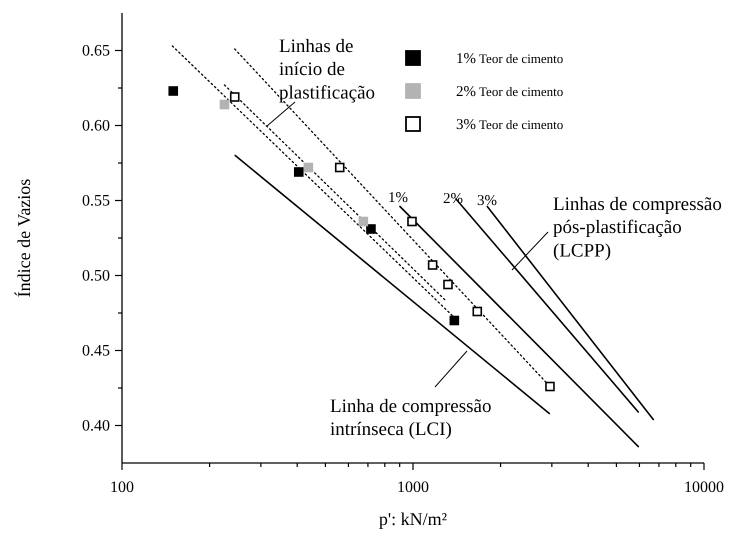 The height and width of the screenshot is (539, 744). What do you see at coordinates (487, 201) in the screenshot?
I see `annotation: 3%` at bounding box center [487, 201].